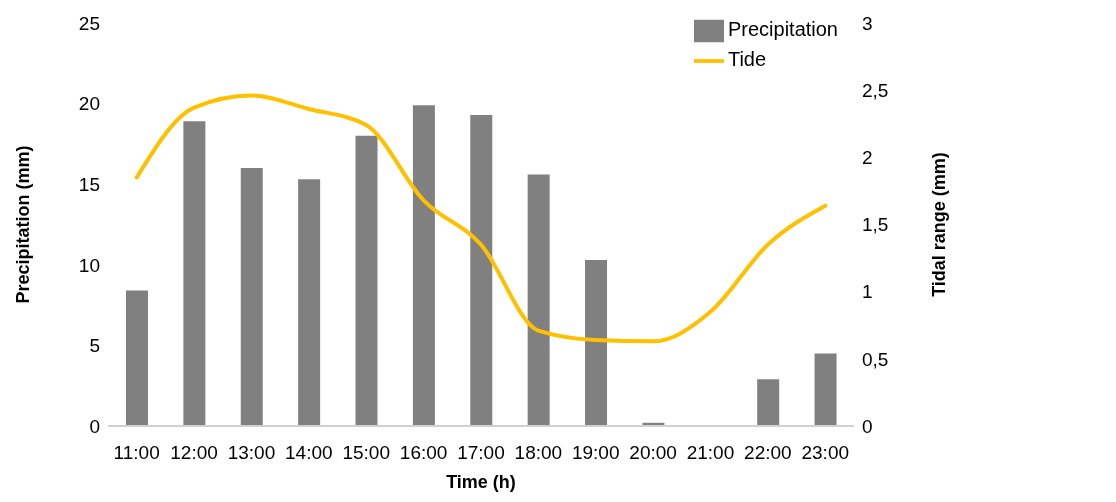 Image resolution: width=1116 pixels, height=502 pixels. I want to click on y-tick-label: 0, so click(94, 426).